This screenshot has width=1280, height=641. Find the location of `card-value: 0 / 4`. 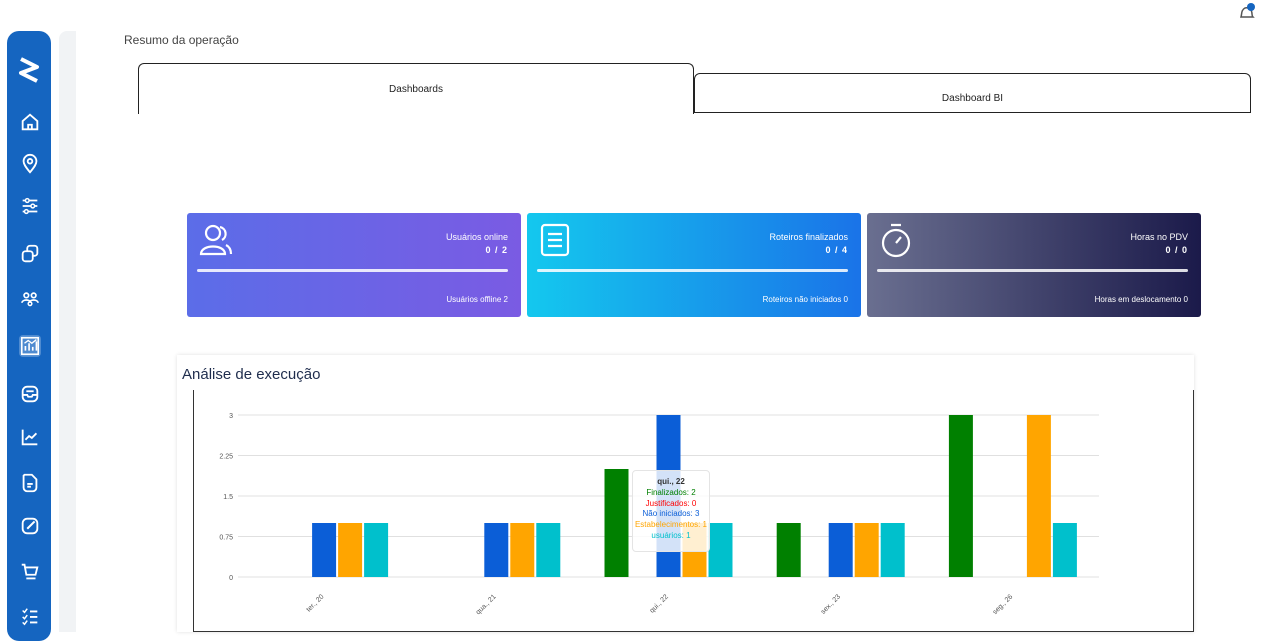

card-value: 0 / 4 is located at coordinates (836, 250).